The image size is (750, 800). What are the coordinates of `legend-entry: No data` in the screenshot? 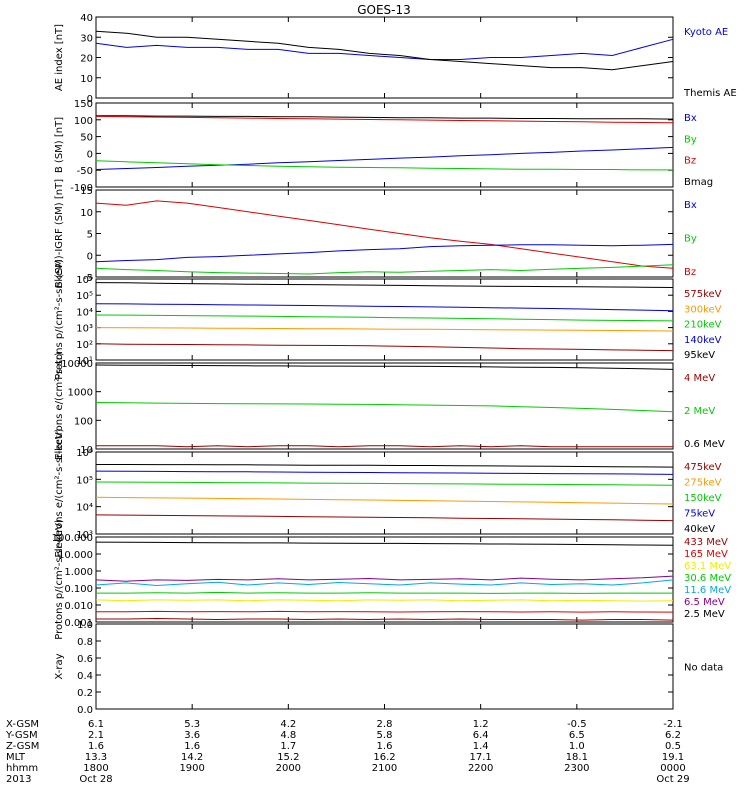 It's located at (703, 668).